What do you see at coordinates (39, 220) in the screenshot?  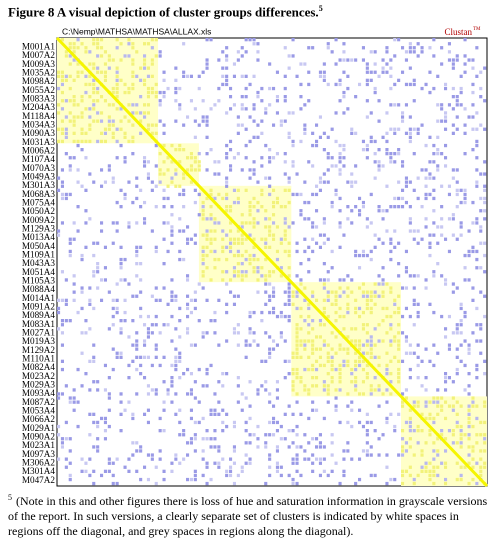 I see `row-label: M009A2` at bounding box center [39, 220].